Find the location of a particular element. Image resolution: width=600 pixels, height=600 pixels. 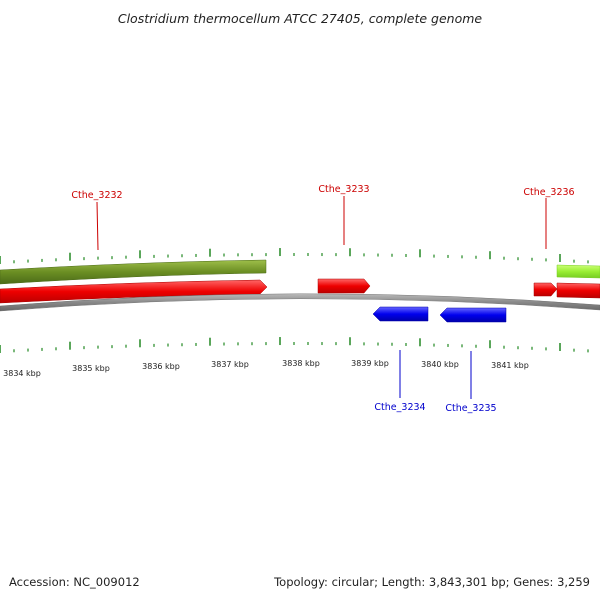

kbp-label-3836: 3836 kbp is located at coordinates (161, 366).